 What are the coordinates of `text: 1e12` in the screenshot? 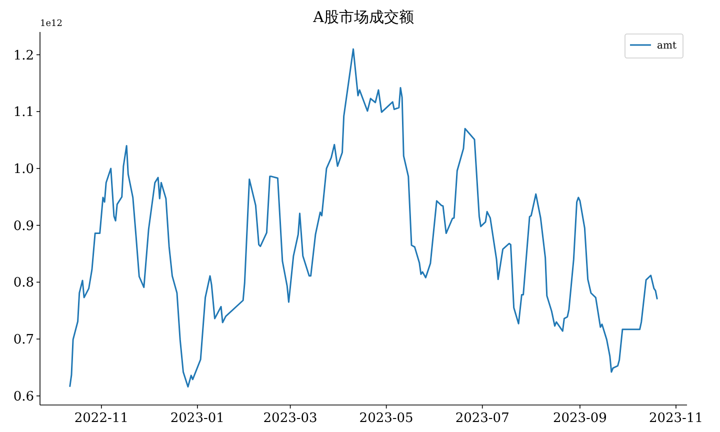 It's located at (51, 24).